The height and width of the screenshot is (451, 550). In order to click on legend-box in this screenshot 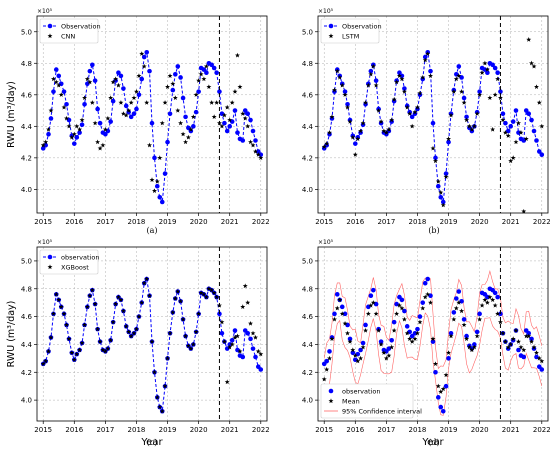, I will do `click(69, 262)`.